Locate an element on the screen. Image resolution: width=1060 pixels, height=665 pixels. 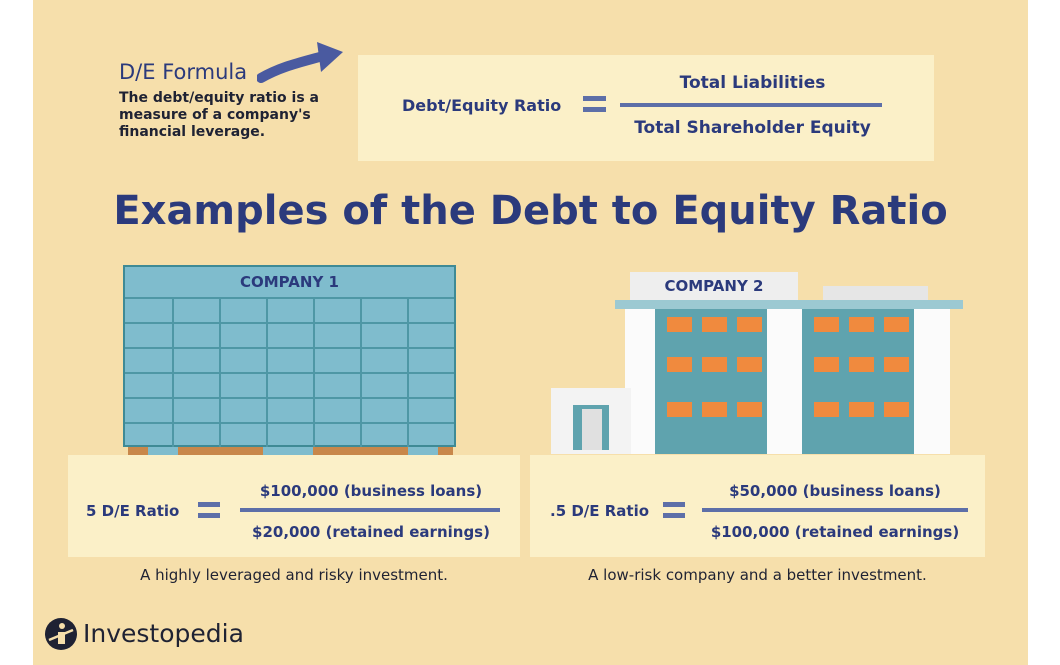
company2-roof is located at coordinates (789, 304).